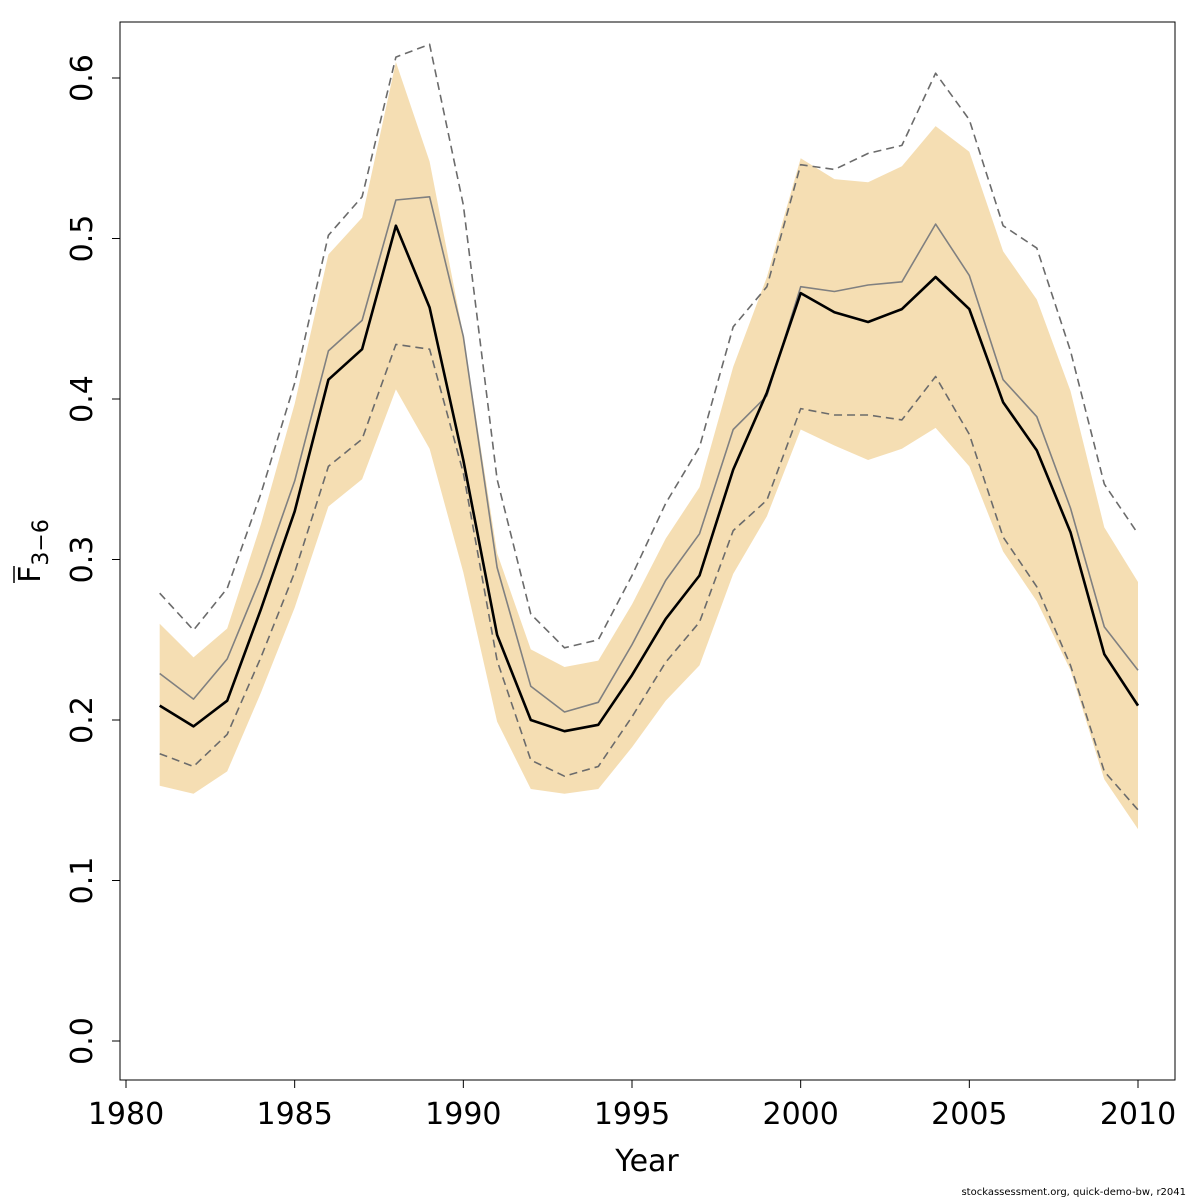 The width and height of the screenshot is (1200, 1200). I want to click on y-axis: 0.0 0.1 0.2 0.3 0.4 0.5 0.6, so click(93, 559).